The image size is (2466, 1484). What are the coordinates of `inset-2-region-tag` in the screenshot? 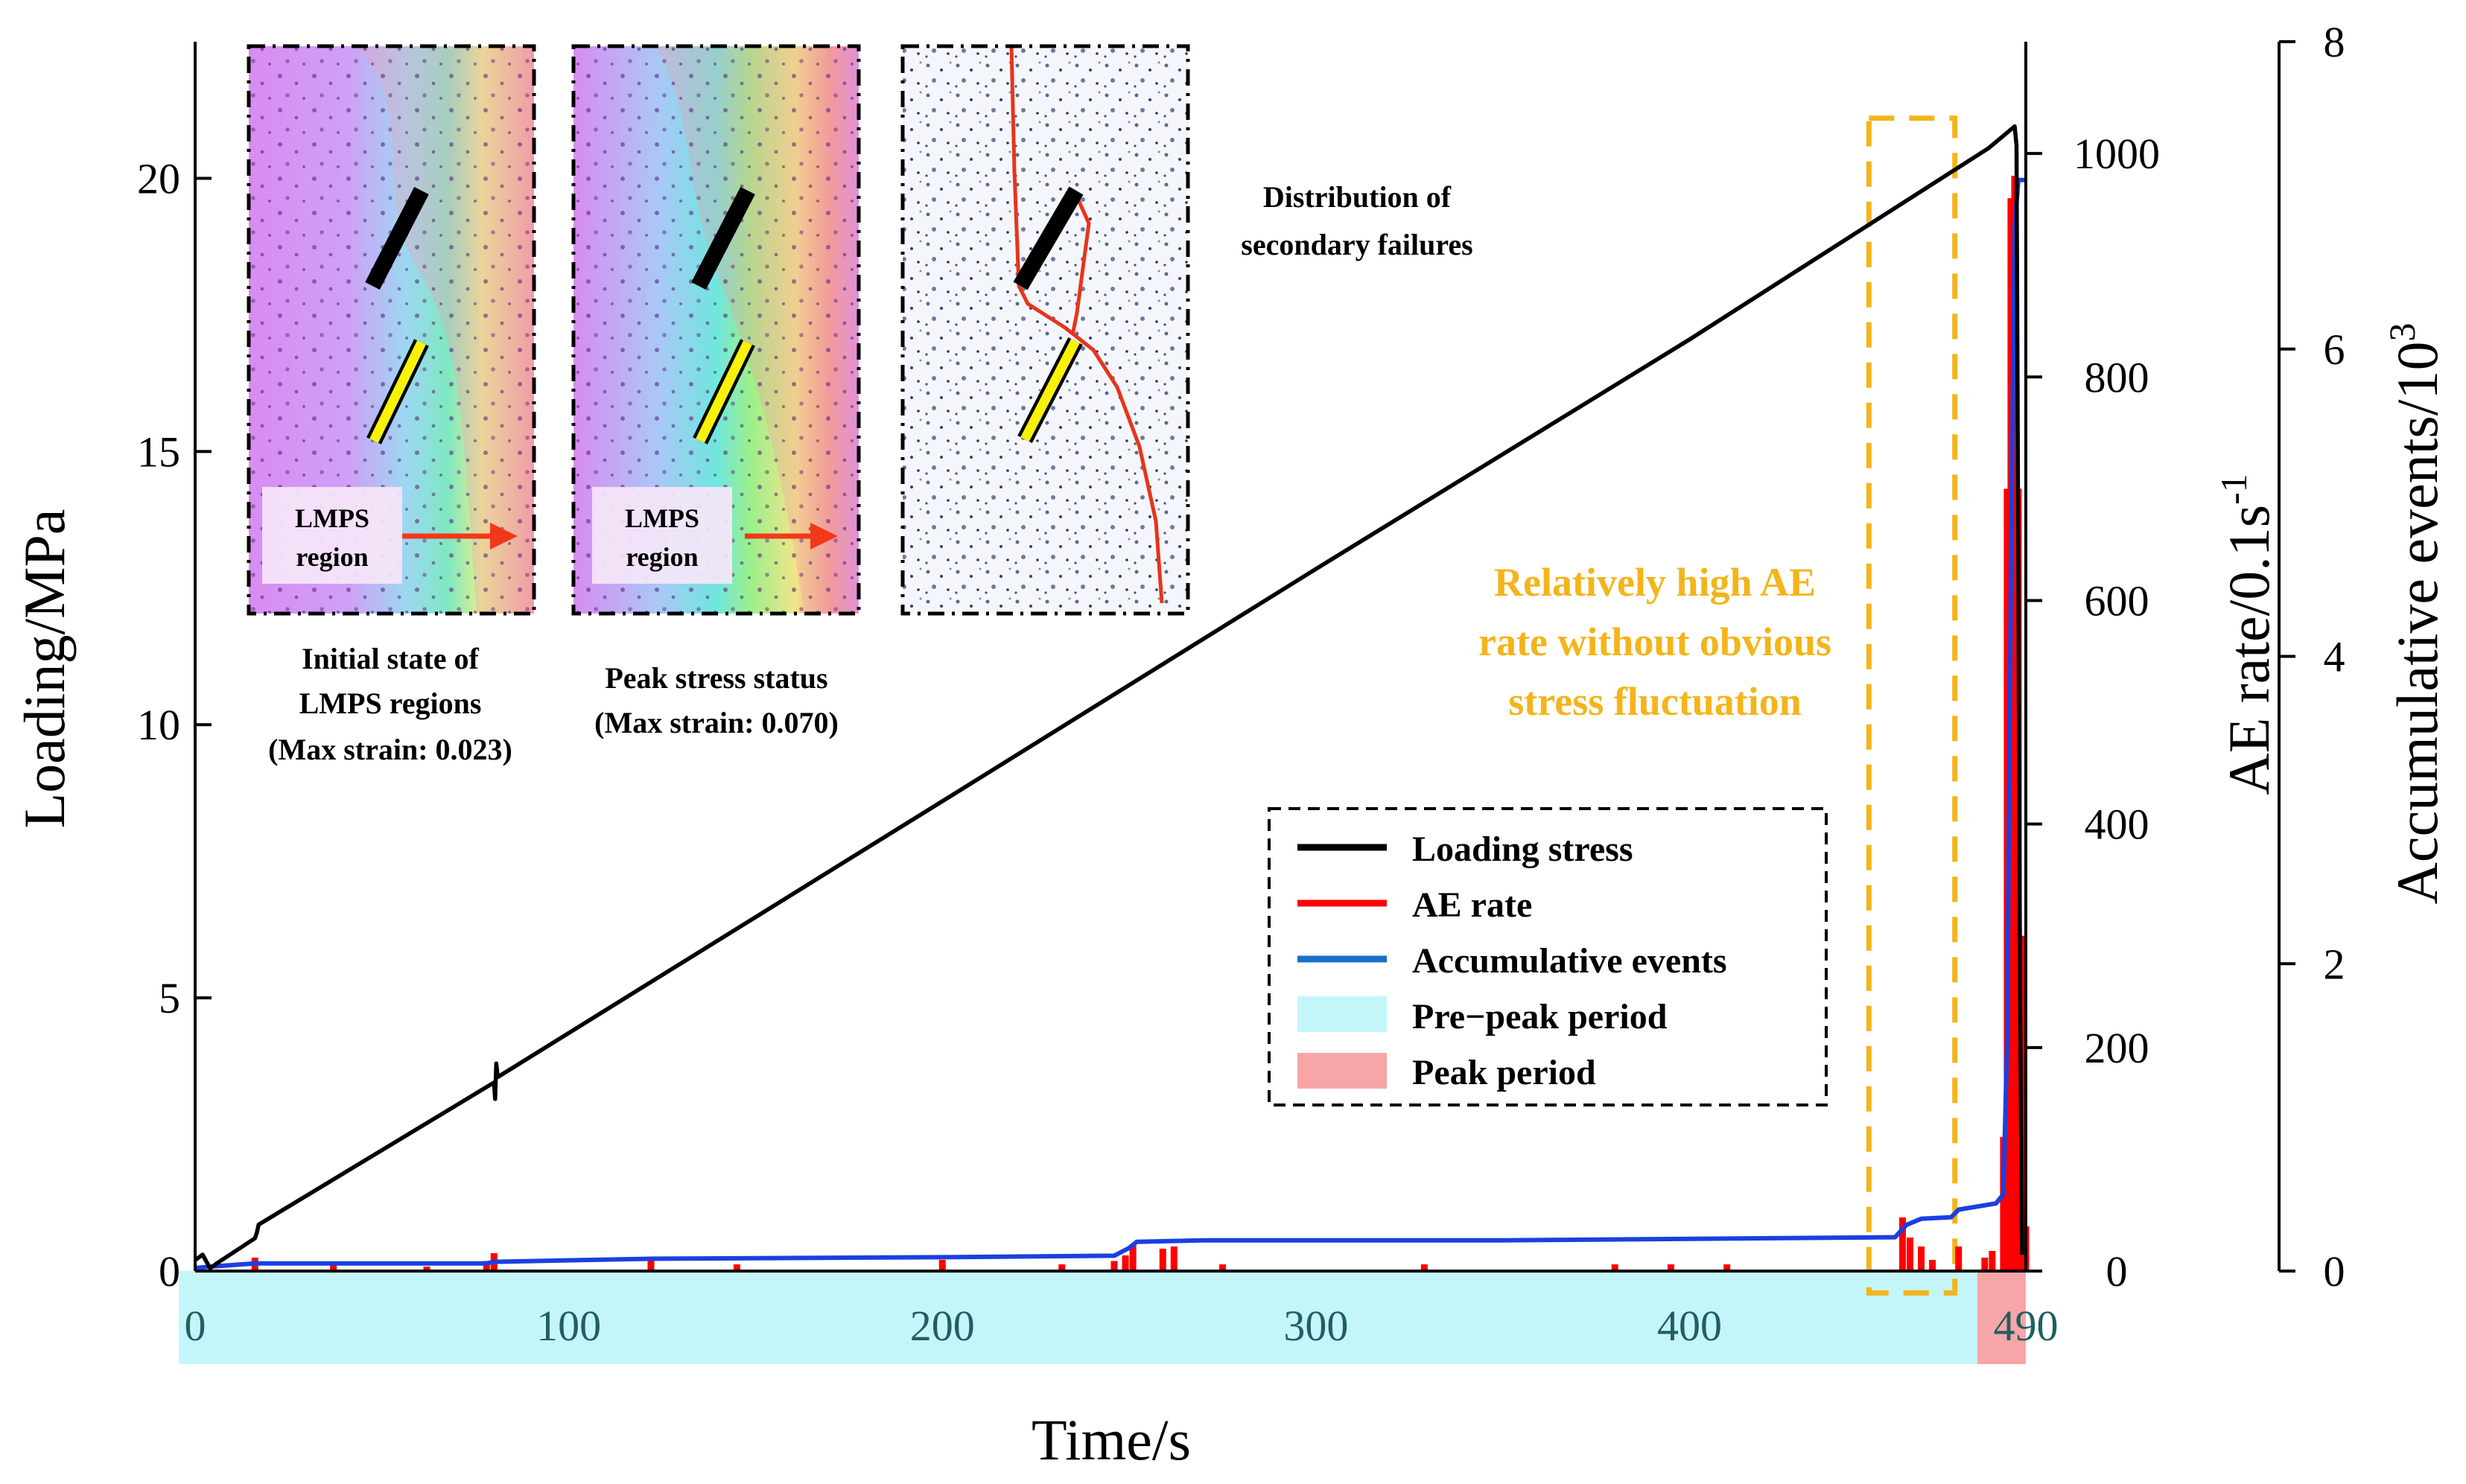 It's located at (662, 535).